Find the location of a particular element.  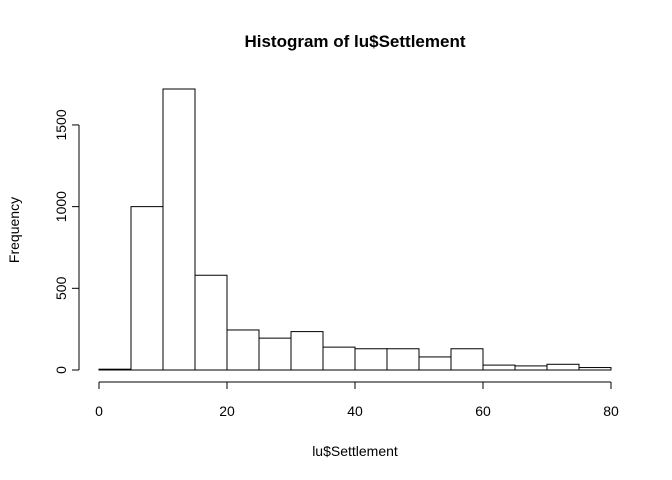

x-tick-label: 60 is located at coordinates (483, 411).